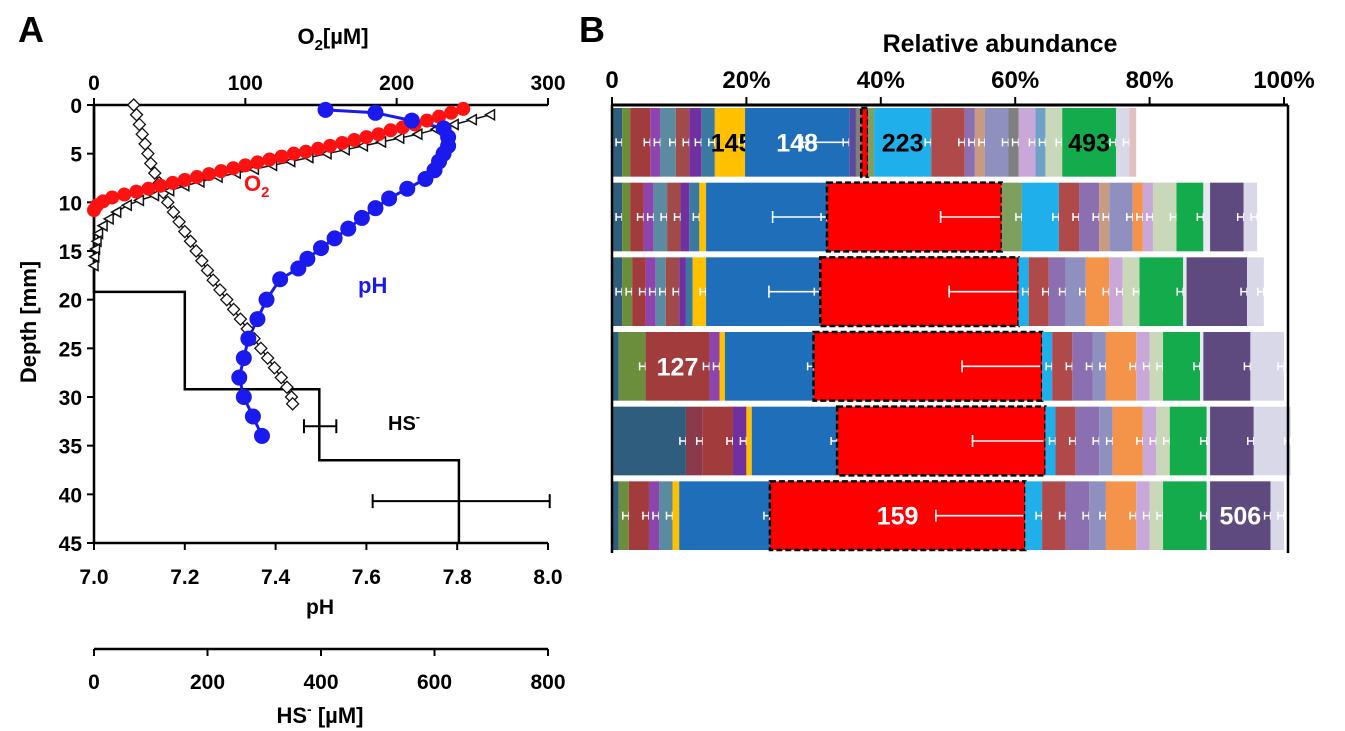 This screenshot has width=1345, height=731. Describe the element at coordinates (396, 83) in the screenshot. I see `o2-tick-label: 200` at that location.